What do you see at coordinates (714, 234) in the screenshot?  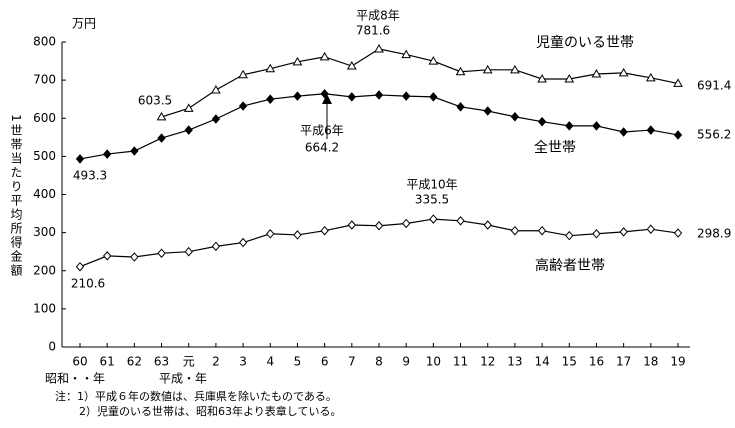 I see `data-label: 298.9` at bounding box center [714, 234].